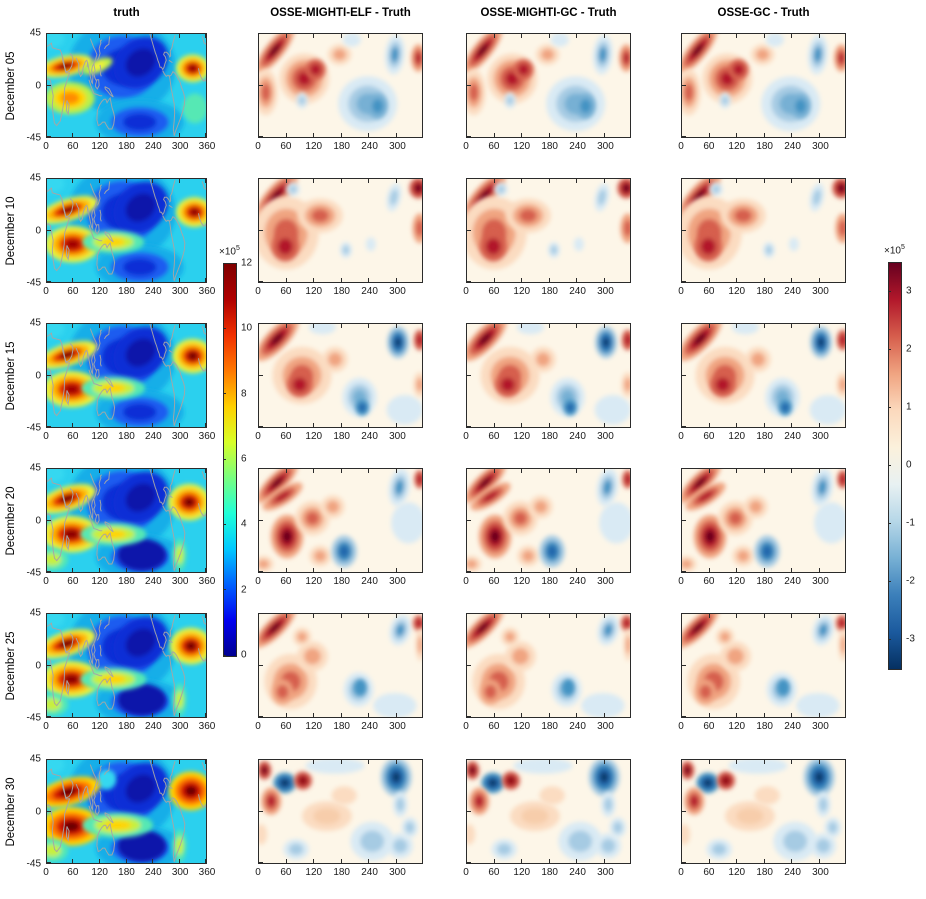  Describe the element at coordinates (247, 328) in the screenshot. I see `colorbar-tick-label: 10` at that location.